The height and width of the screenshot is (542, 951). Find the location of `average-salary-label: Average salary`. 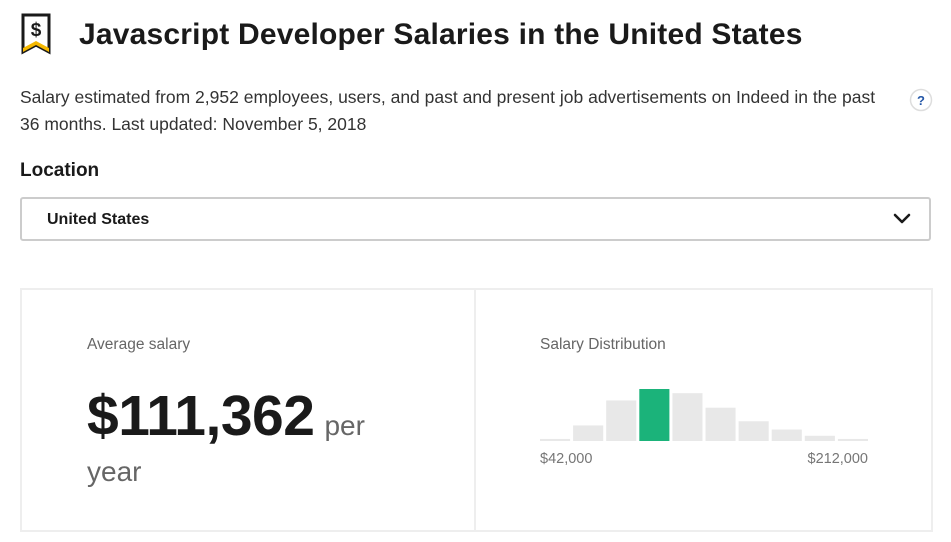

average-salary-label: Average salary is located at coordinates (139, 344).